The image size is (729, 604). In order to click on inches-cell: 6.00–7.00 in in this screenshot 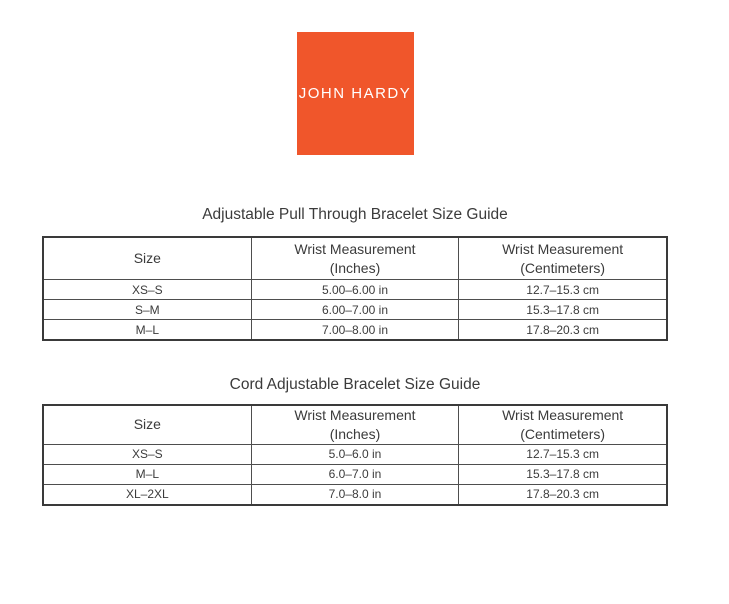, I will do `click(355, 309)`.